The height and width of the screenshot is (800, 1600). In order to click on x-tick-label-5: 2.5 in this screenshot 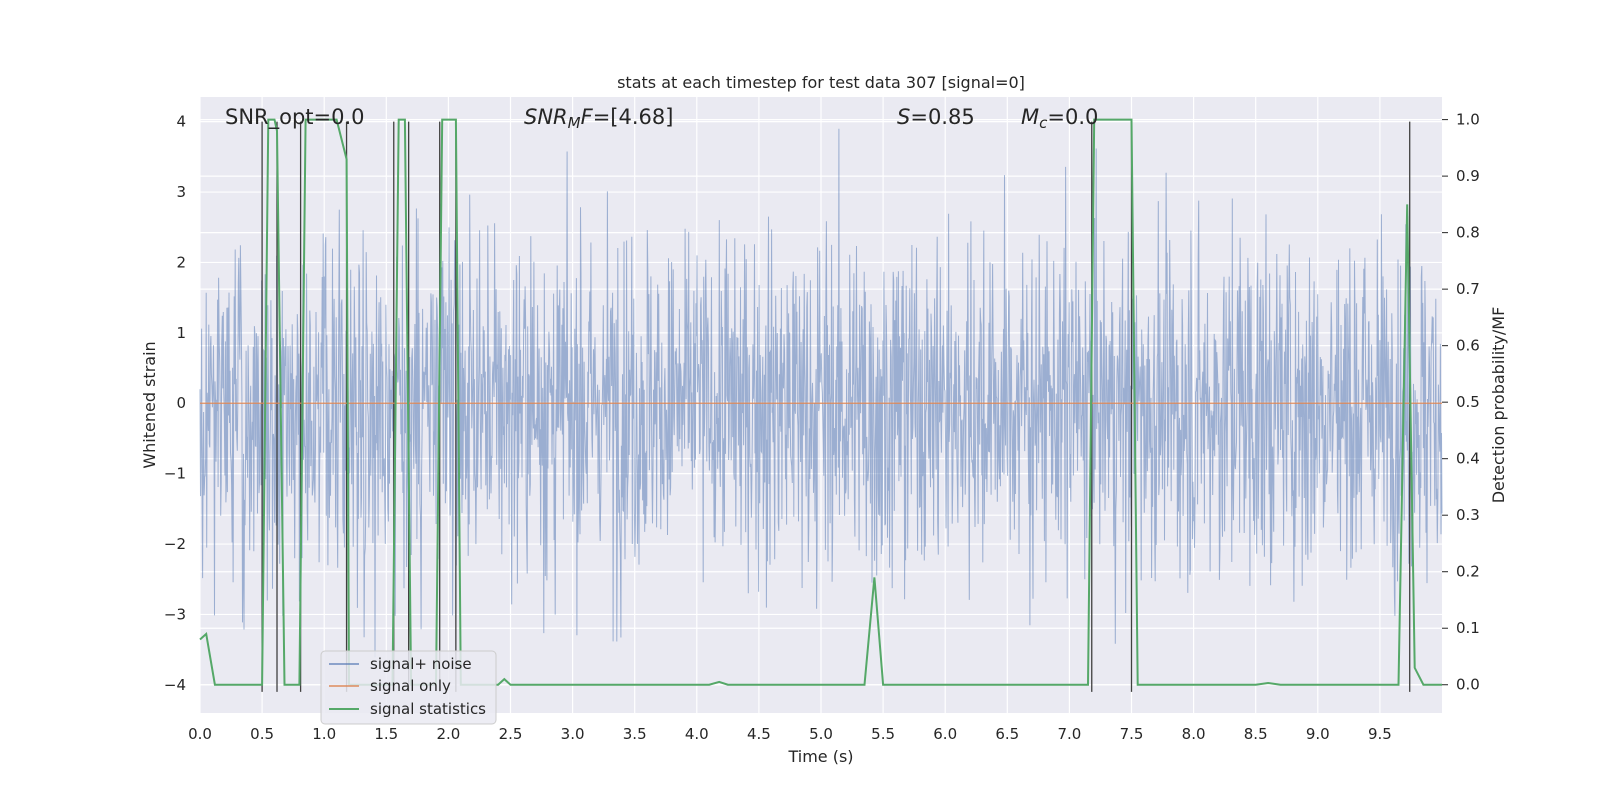, I will do `click(511, 734)`.